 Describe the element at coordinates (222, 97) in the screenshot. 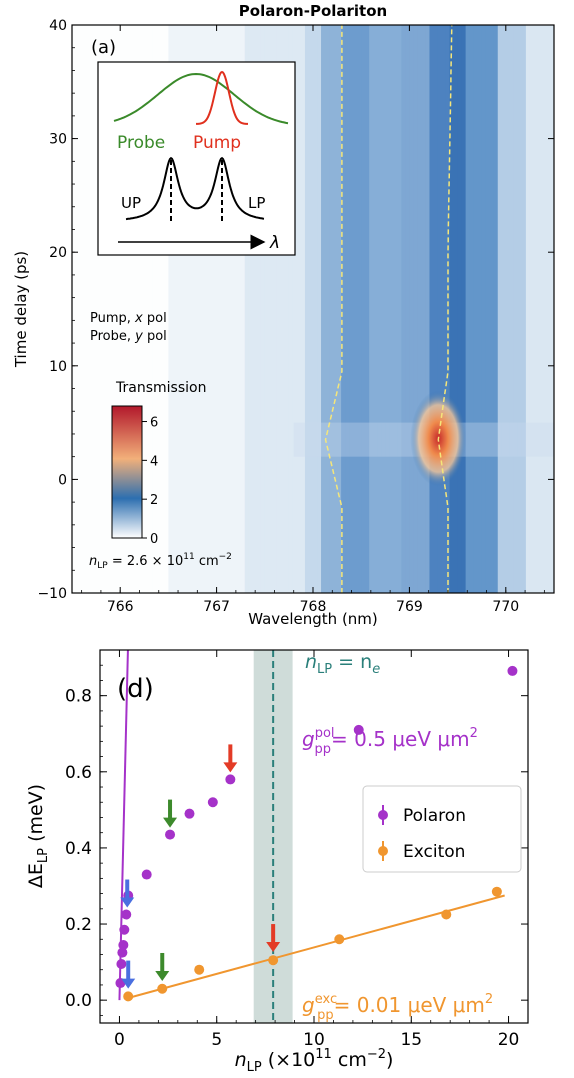

I see `pump-spectrum-curve` at that location.